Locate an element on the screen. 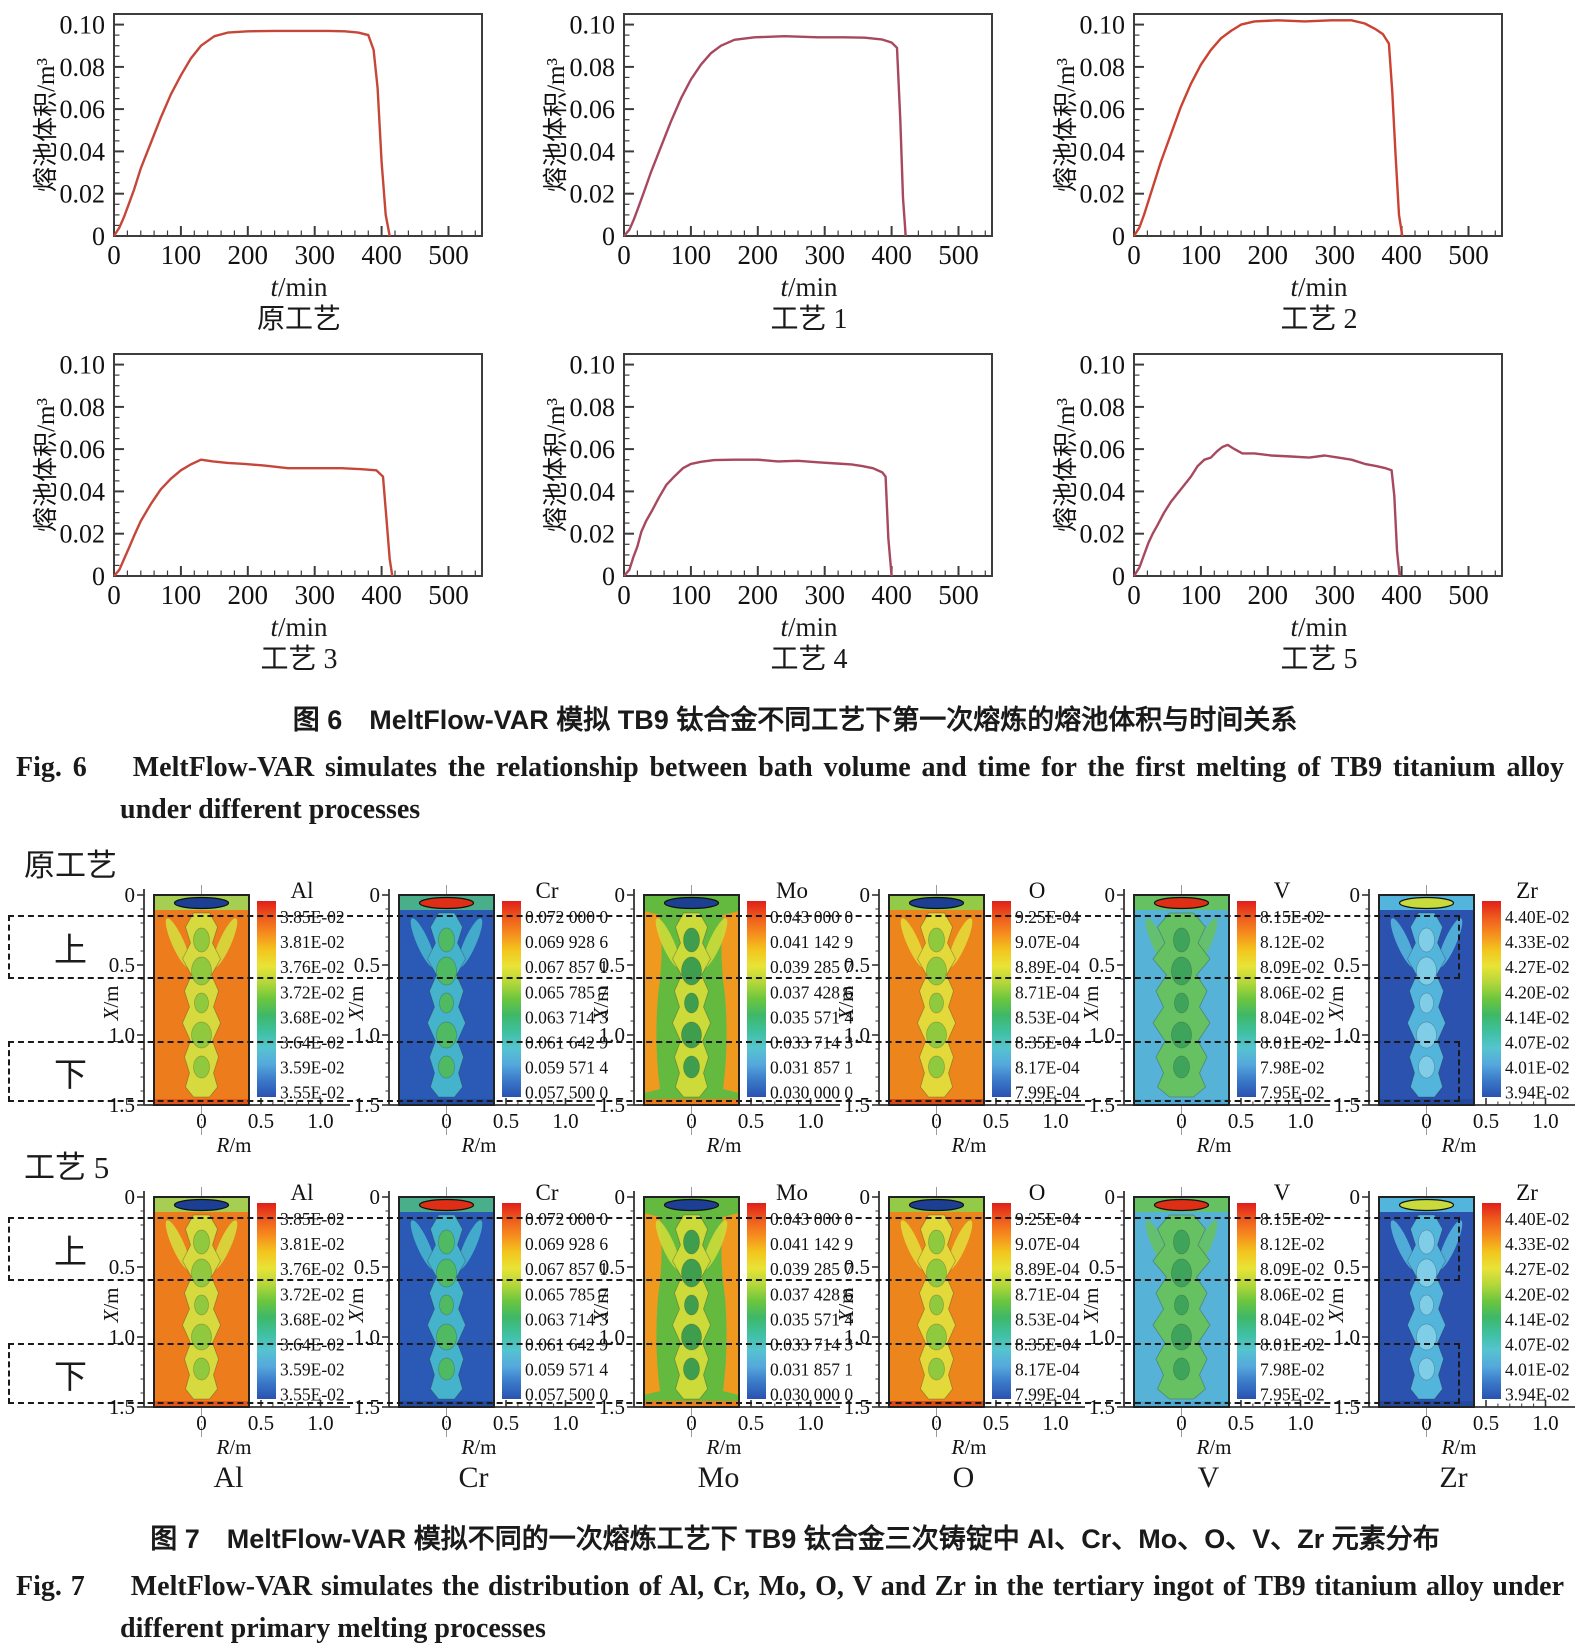  colorbar-tick-label: 0.067 857 1 is located at coordinates (566, 968).